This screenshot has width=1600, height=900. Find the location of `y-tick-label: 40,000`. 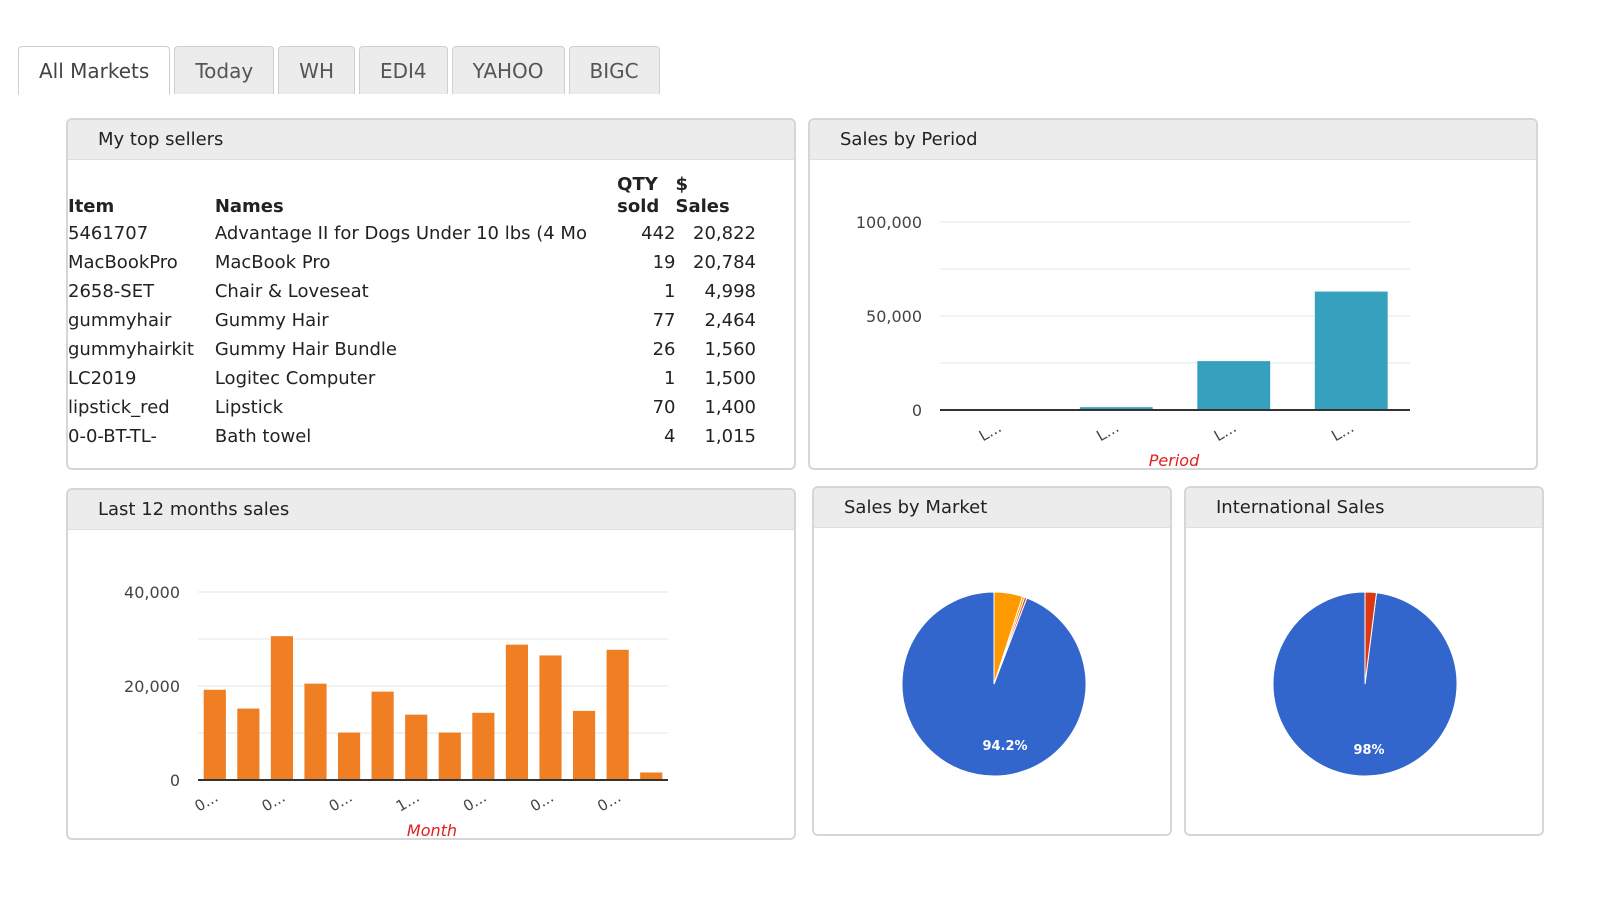

y-tick-label: 40,000 is located at coordinates (152, 592).